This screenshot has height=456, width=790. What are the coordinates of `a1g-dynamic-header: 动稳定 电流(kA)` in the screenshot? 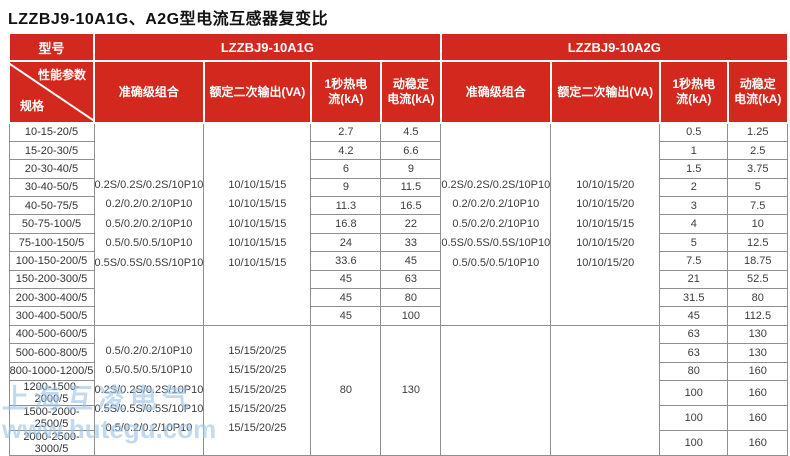 It's located at (410, 92).